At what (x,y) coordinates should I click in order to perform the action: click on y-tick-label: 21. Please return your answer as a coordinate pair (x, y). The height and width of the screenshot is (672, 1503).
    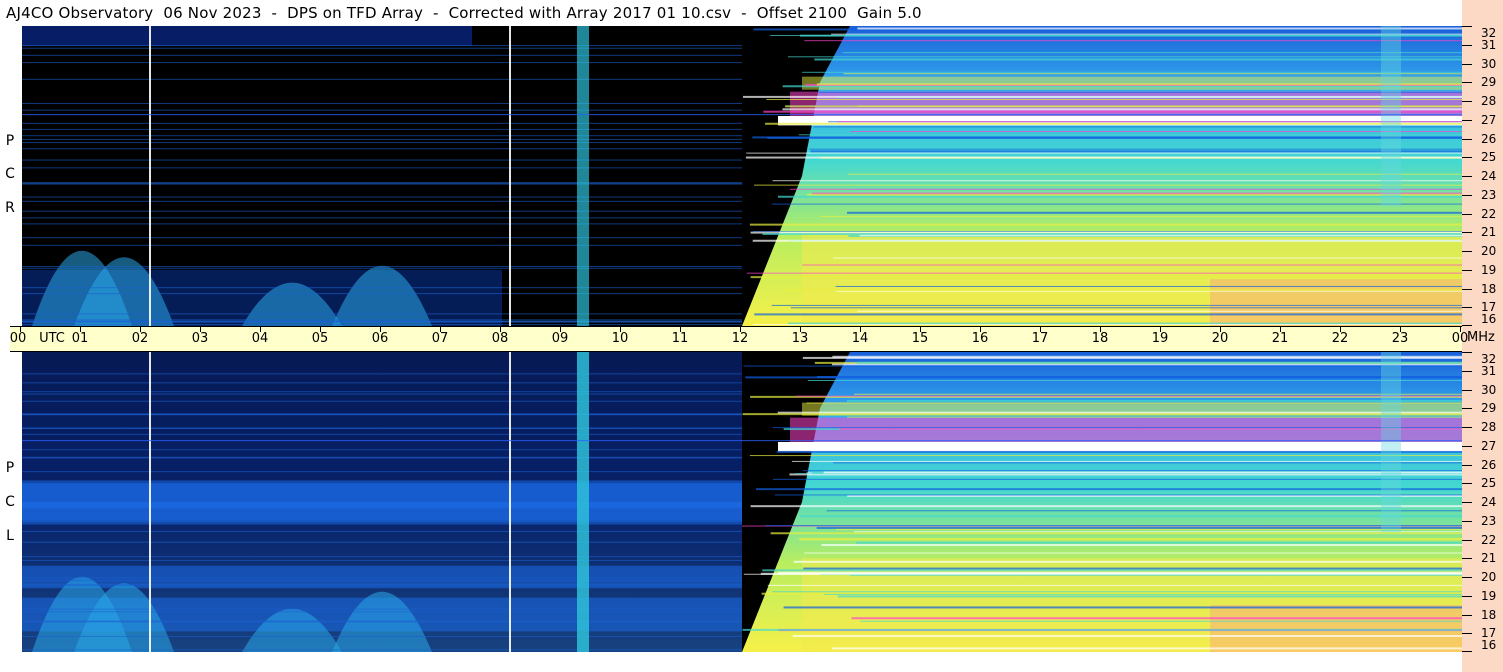
    Looking at the image, I should click on (1489, 558).